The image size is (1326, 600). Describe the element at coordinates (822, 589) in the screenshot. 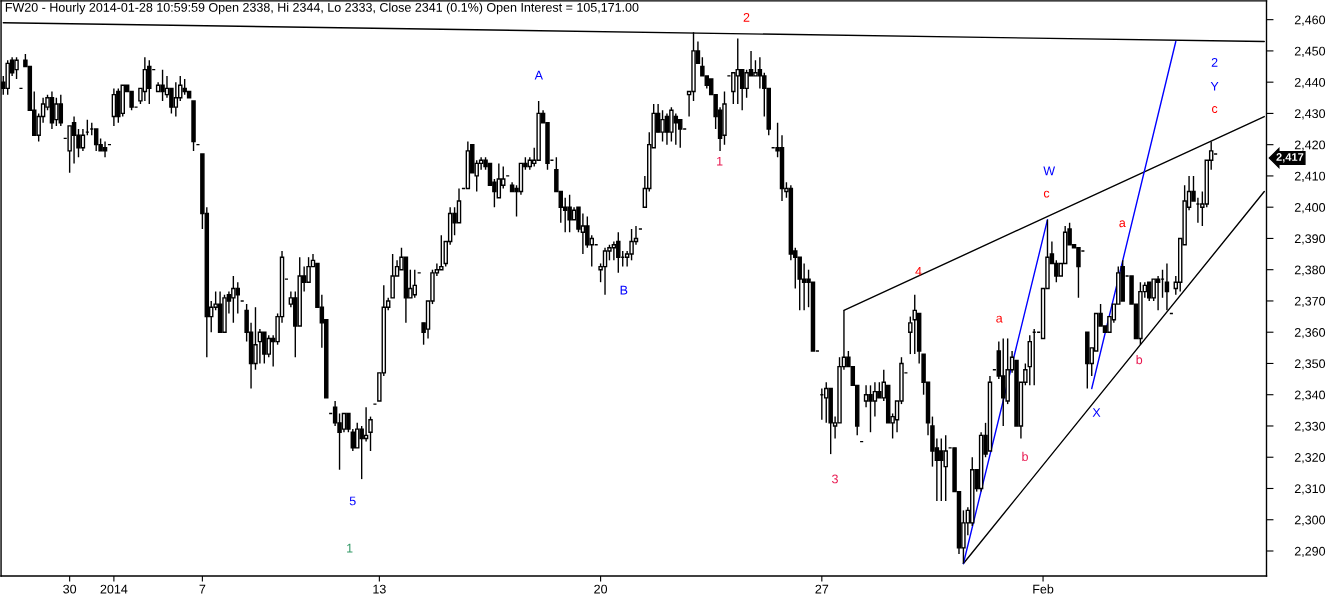

I see `x-tick-label: 27` at that location.